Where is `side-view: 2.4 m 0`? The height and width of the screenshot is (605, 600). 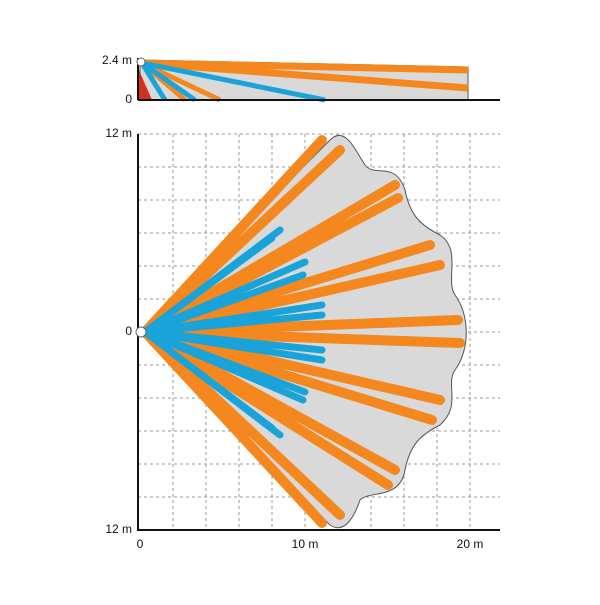 side-view: 2.4 m 0 is located at coordinates (301, 79).